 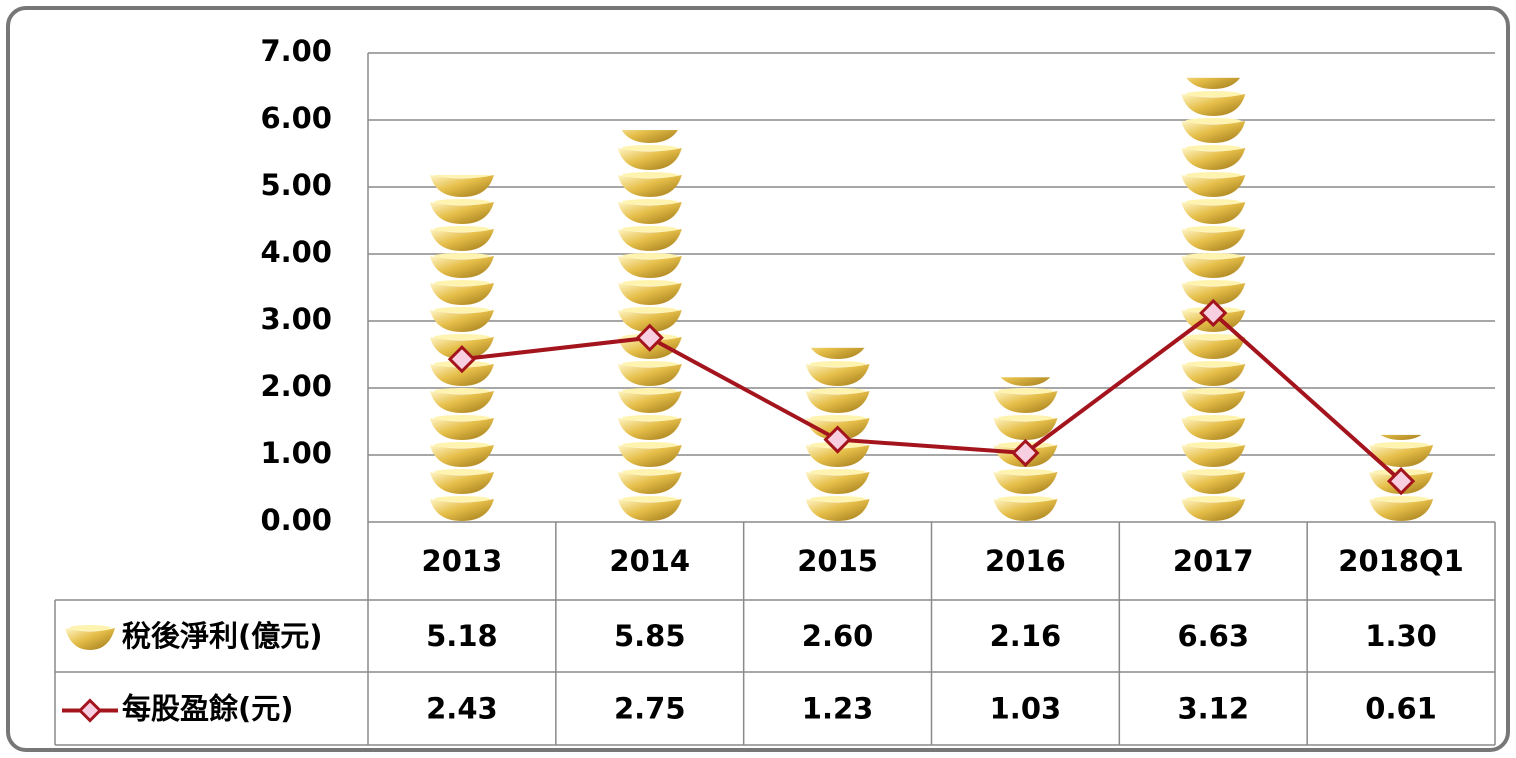 I want to click on ingot, so click(x=90, y=639).